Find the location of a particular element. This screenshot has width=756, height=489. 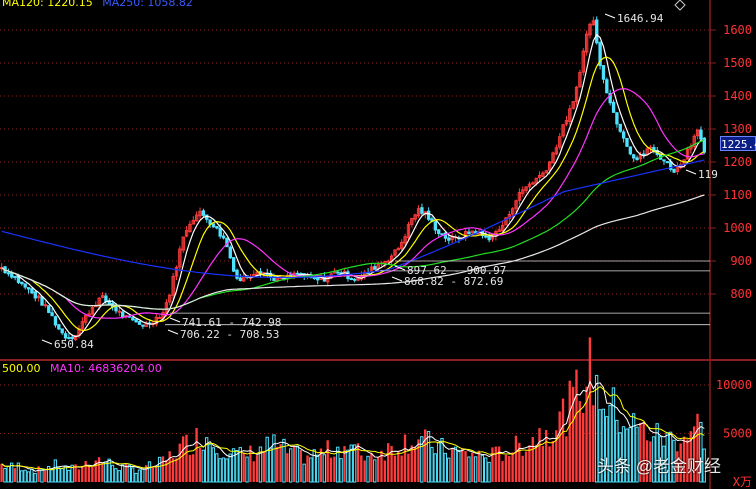

vol-ma10-readout: MA10: 46836204.00 is located at coordinates (106, 368).